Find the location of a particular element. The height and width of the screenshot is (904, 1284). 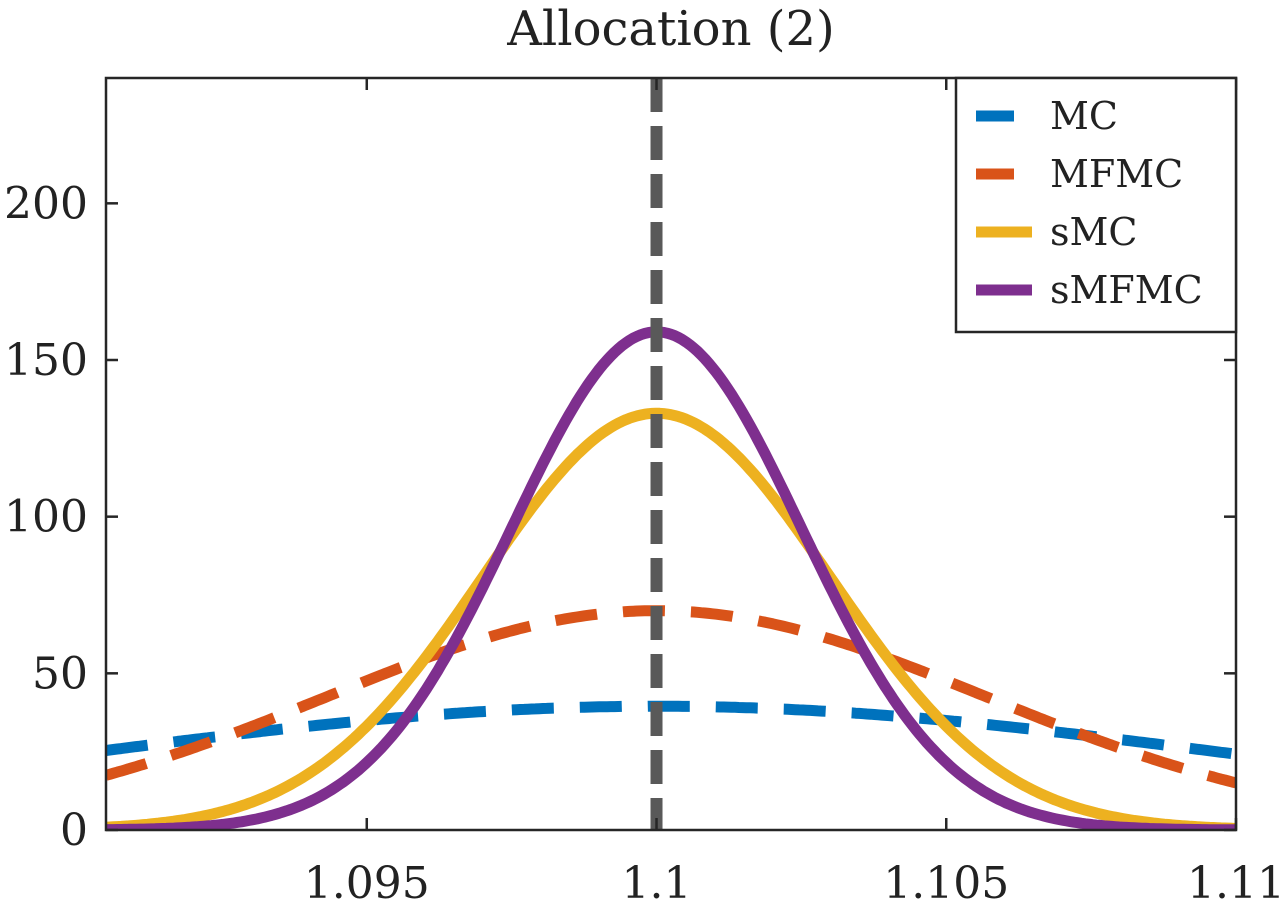

y-tick-label: 200 is located at coordinates (46, 203).